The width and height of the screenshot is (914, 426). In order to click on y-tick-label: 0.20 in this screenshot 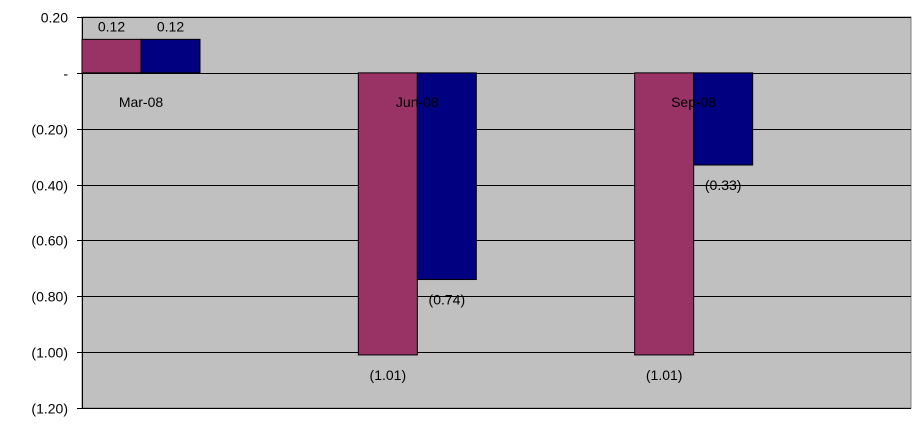, I will do `click(54, 18)`.